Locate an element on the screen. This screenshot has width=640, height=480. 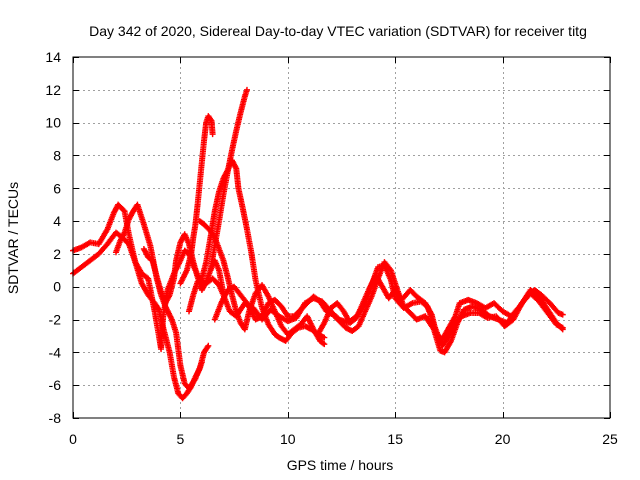
y-axis-label: SDTVAR / TECUs is located at coordinates (13, 238).